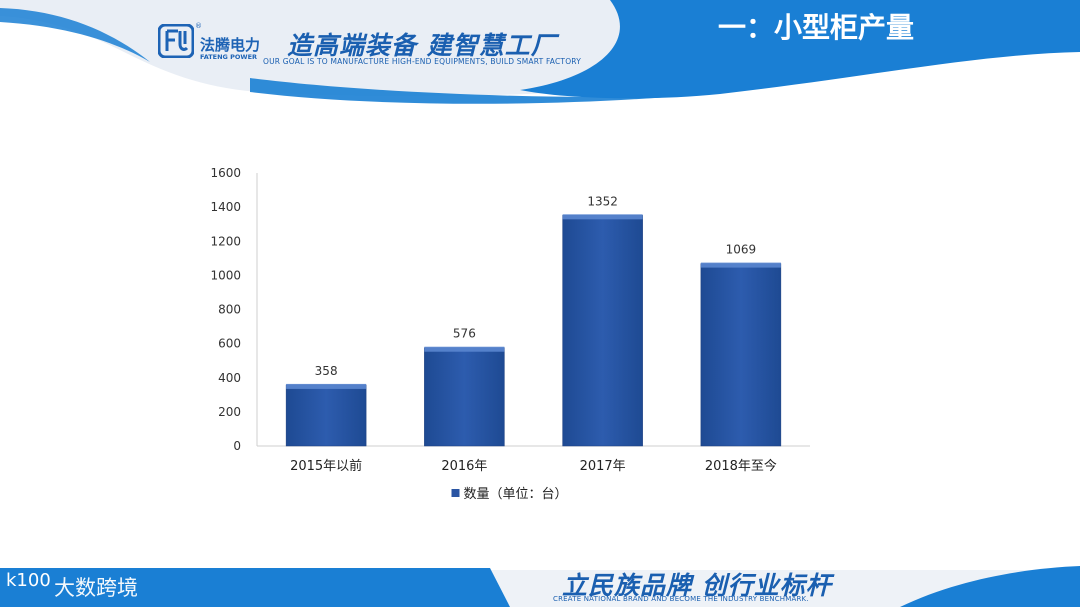  Describe the element at coordinates (229, 57) in the screenshot. I see `company-name-en: FATENG POWER` at that location.